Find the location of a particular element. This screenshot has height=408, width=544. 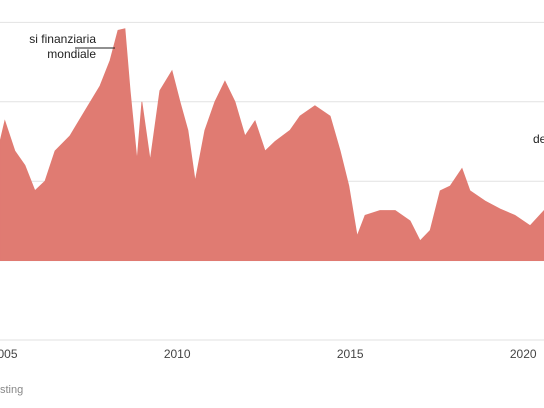

annotation-text: de is located at coordinates (538, 139).